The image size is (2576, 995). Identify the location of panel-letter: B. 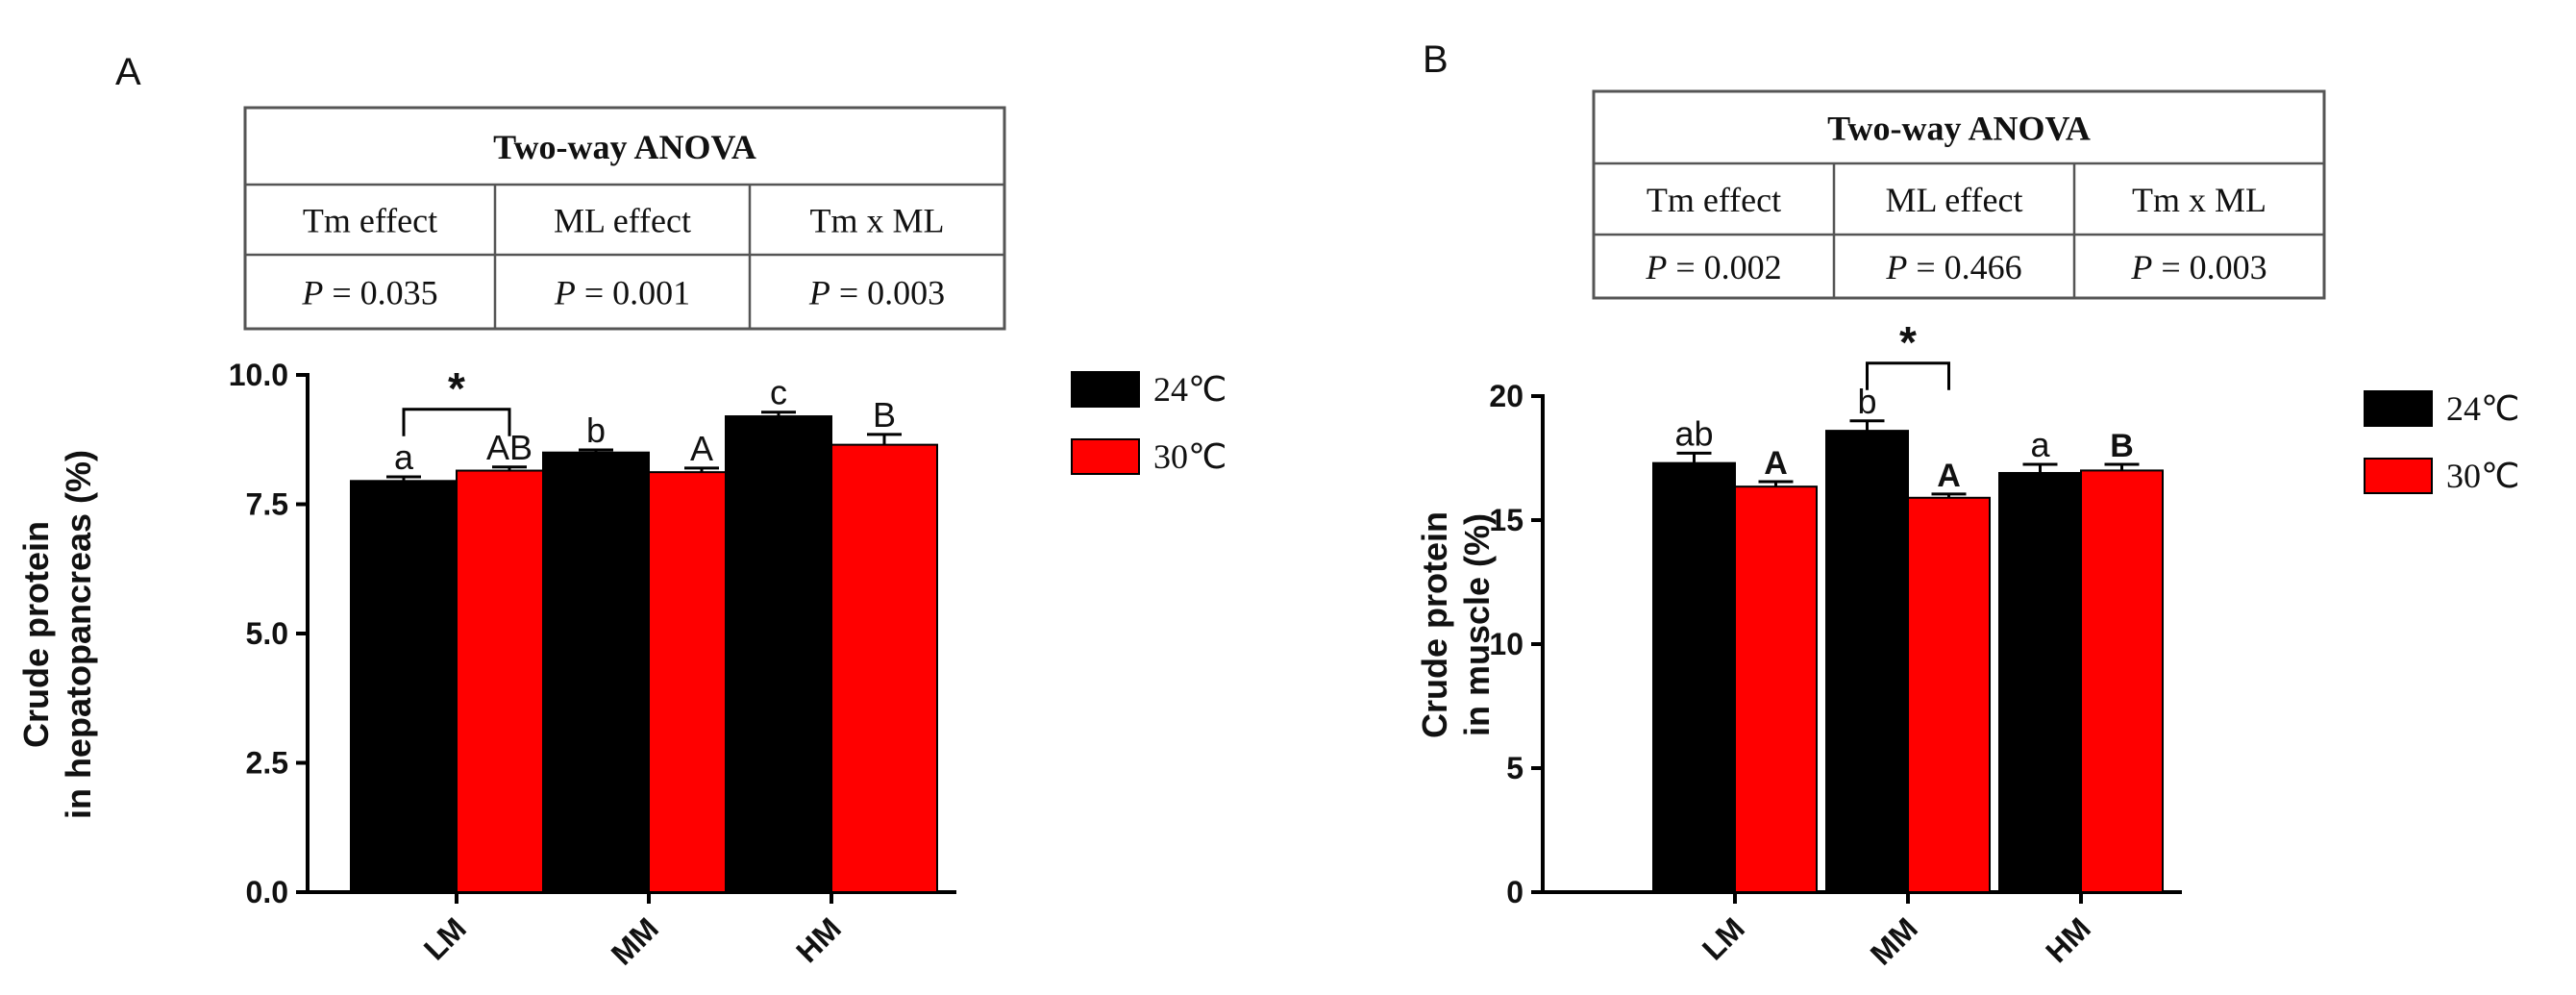
(1436, 59).